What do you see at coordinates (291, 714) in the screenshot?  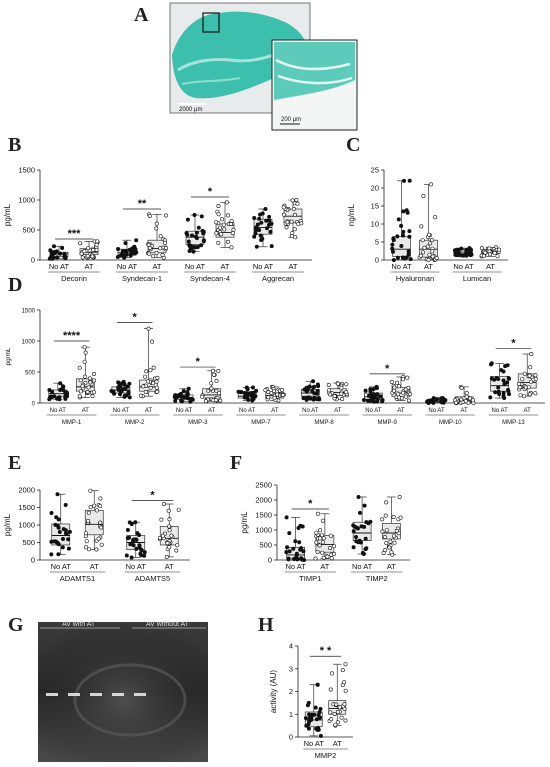 I see `y-tick-label: 1` at bounding box center [291, 714].